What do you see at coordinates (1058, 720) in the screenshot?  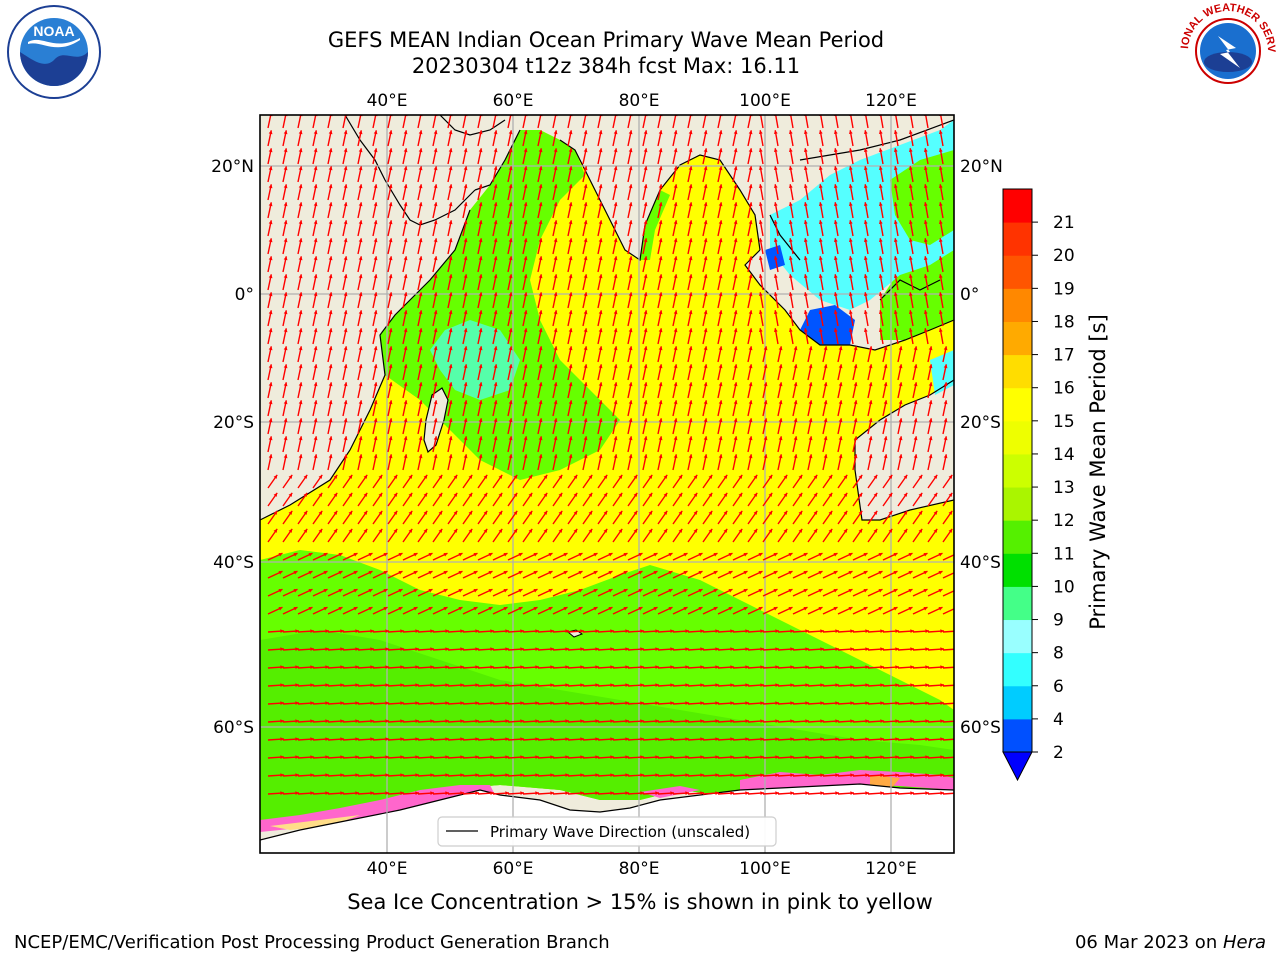 I see `colorbar-tick-label: 4` at bounding box center [1058, 720].